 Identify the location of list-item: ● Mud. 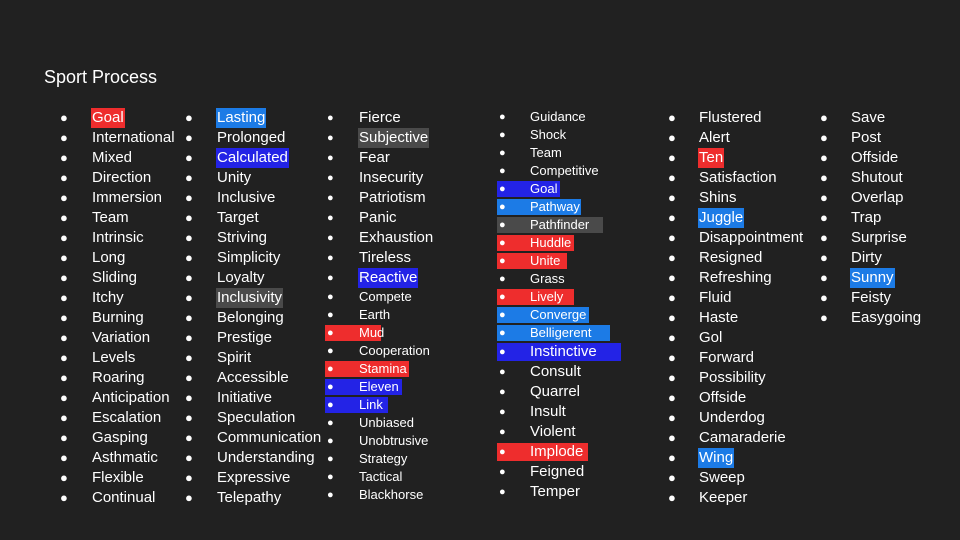
(217, 333).